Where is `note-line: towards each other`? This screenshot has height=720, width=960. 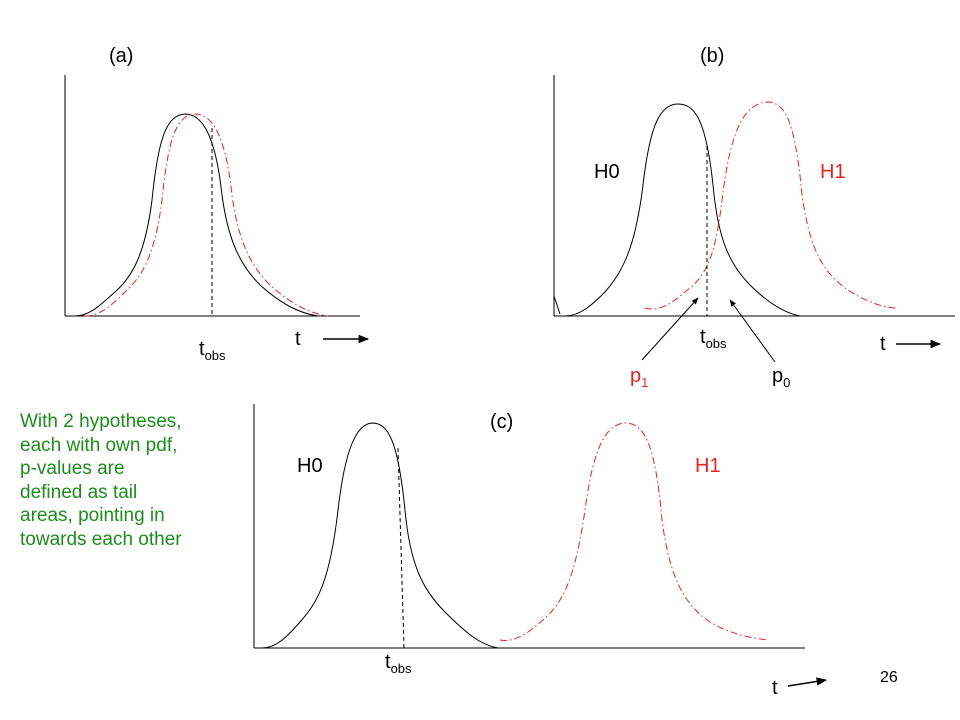
note-line: towards each other is located at coordinates (101, 539).